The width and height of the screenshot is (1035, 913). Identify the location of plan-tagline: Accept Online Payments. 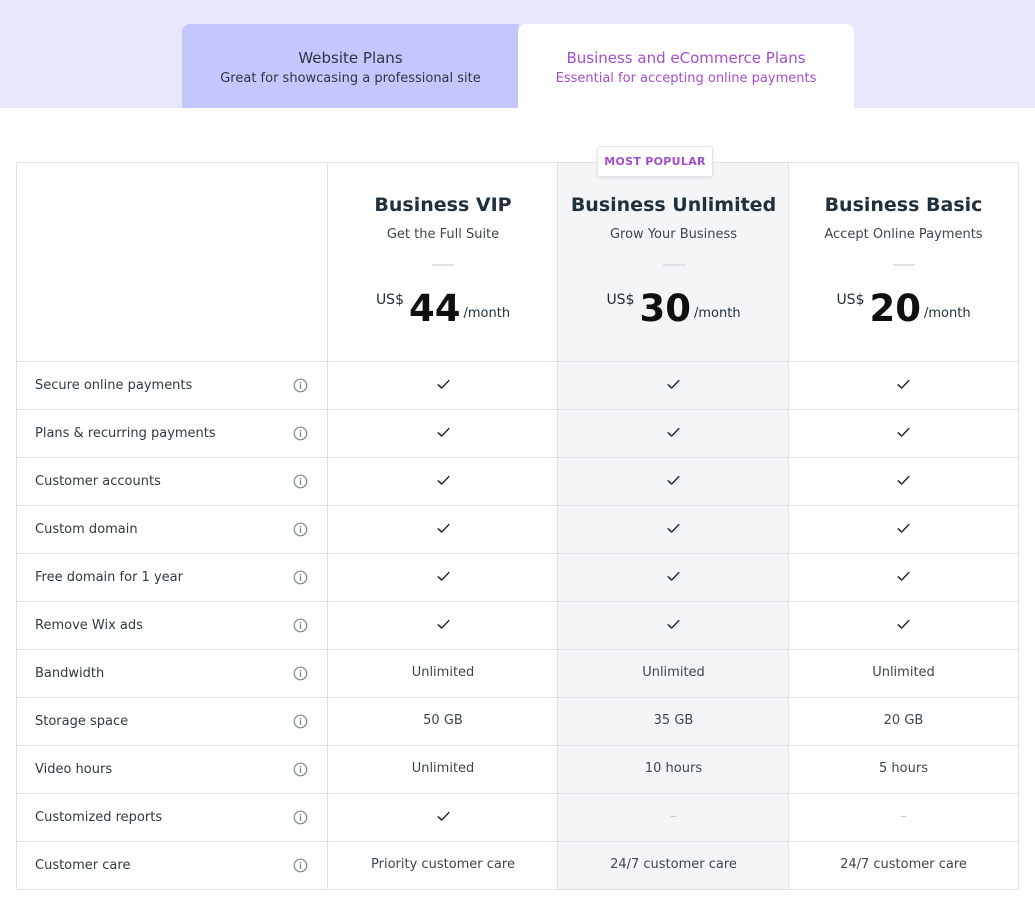
(903, 234).